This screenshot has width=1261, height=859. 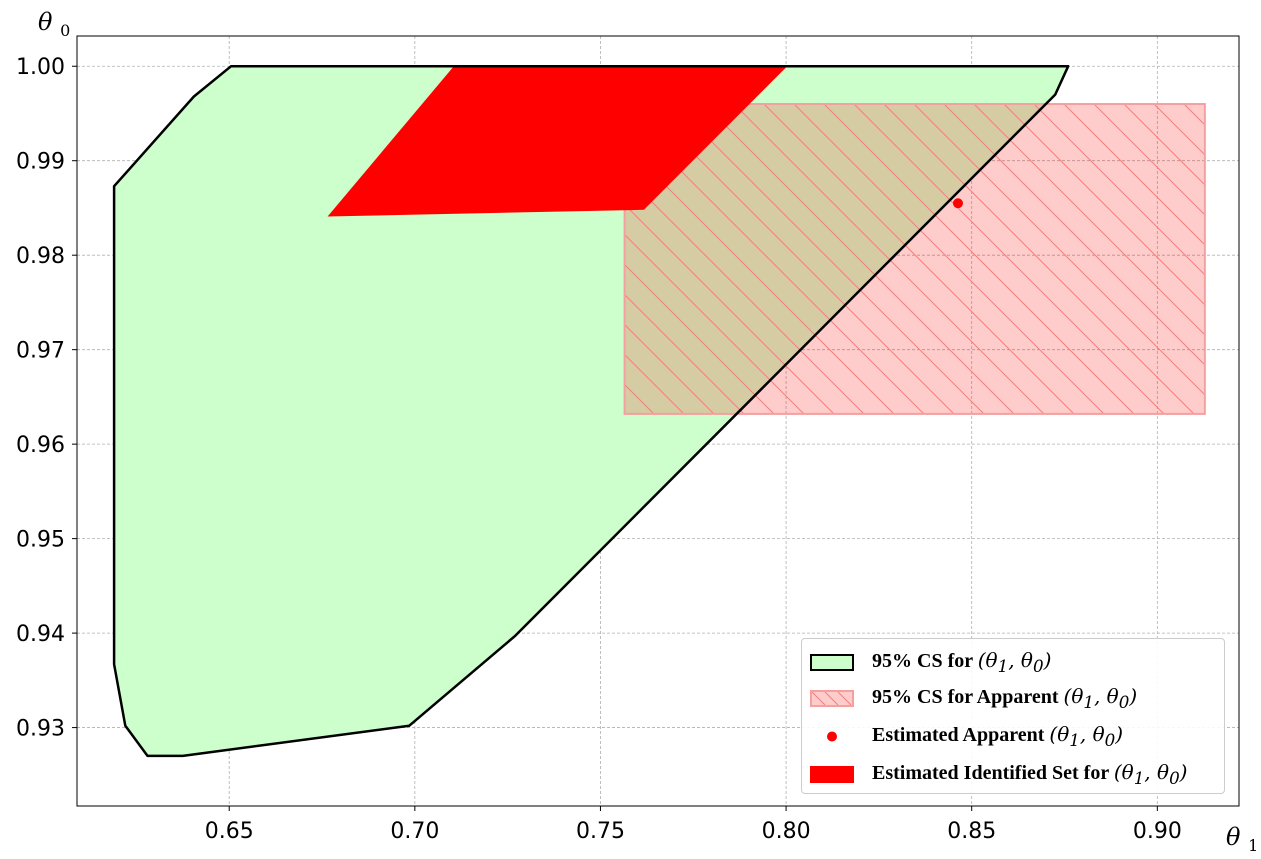 I want to click on legend-swatch-apparent-cs, so click(x=832, y=698).